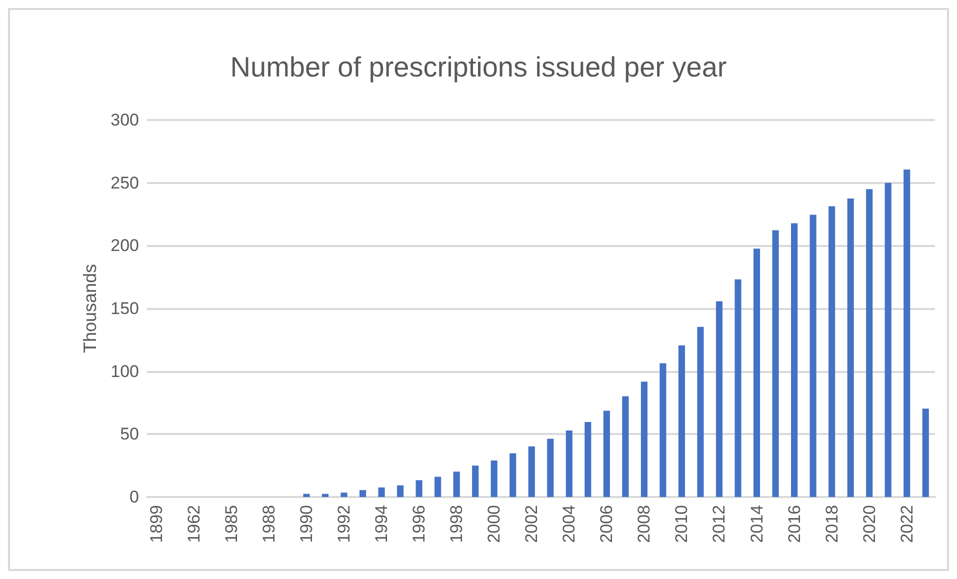 Image resolution: width=957 pixels, height=579 pixels. I want to click on x-tick-label: 2000, so click(494, 524).